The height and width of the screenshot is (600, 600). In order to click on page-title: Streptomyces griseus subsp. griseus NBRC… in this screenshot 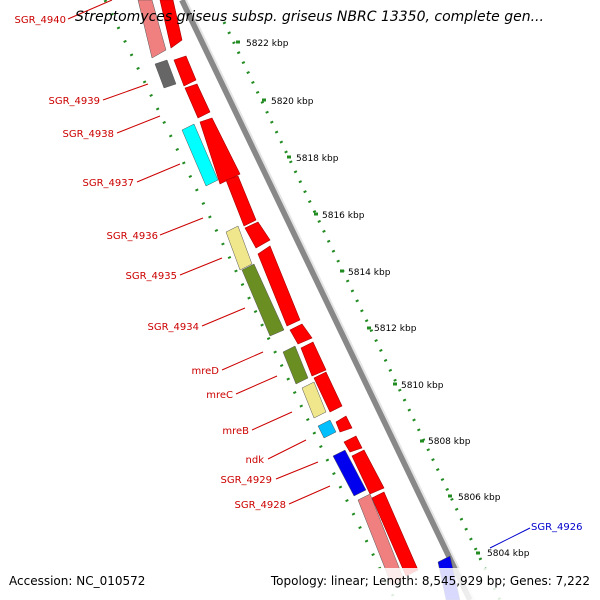, I will do `click(309, 17)`.